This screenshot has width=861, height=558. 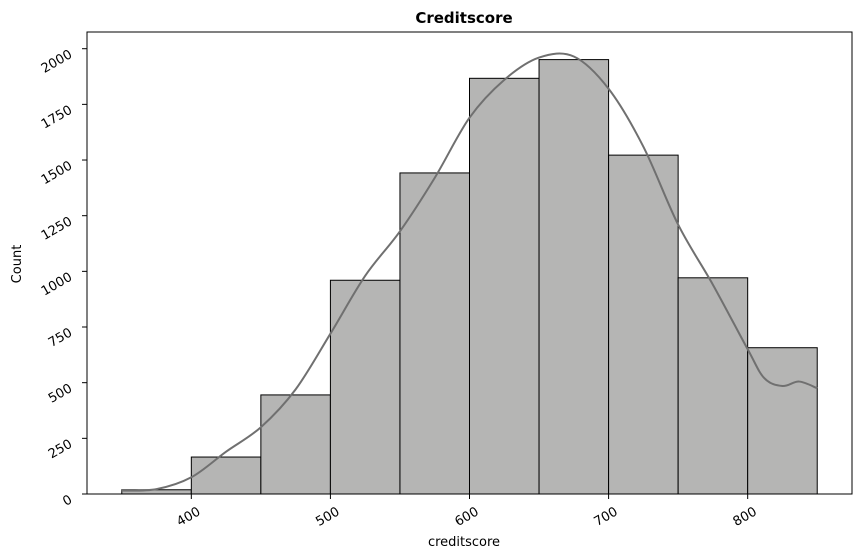 I want to click on y-tick-label: 0, so click(x=67, y=500).